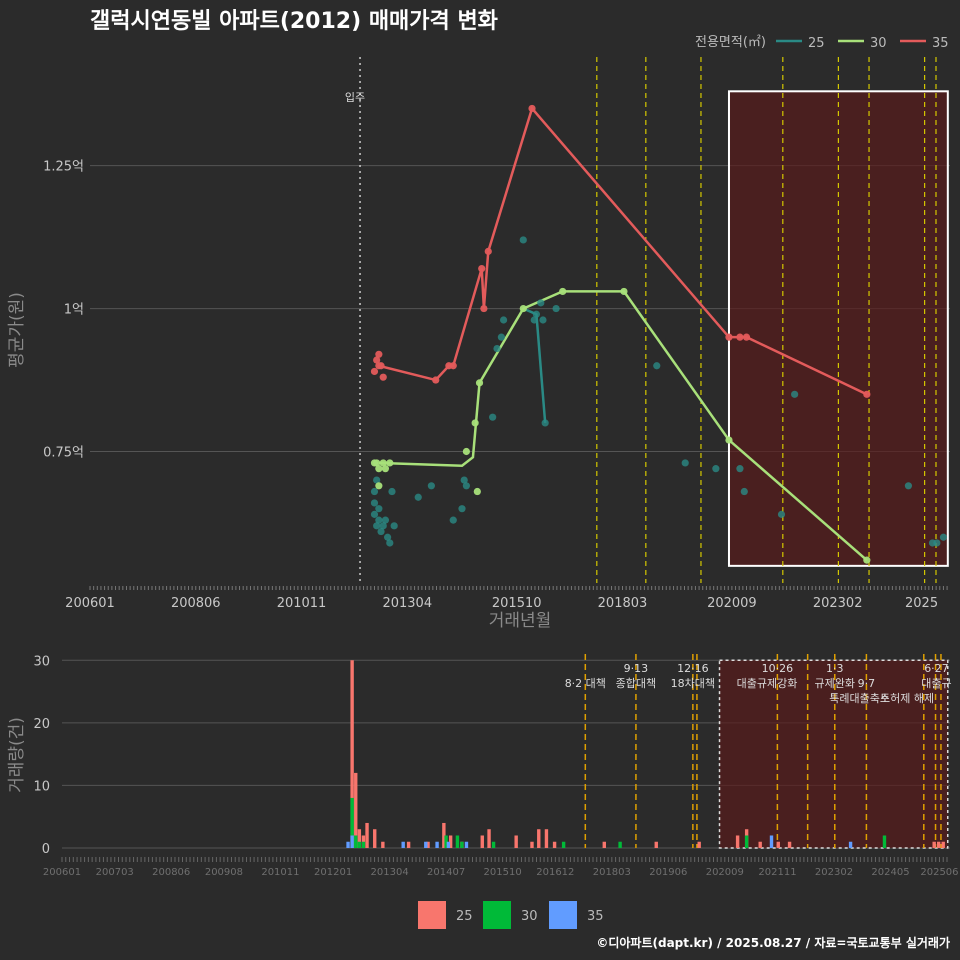 This screenshot has height=960, width=960. Describe the element at coordinates (921, 603) in the screenshot. I see `price-x-tick-label: 2025` at that location.